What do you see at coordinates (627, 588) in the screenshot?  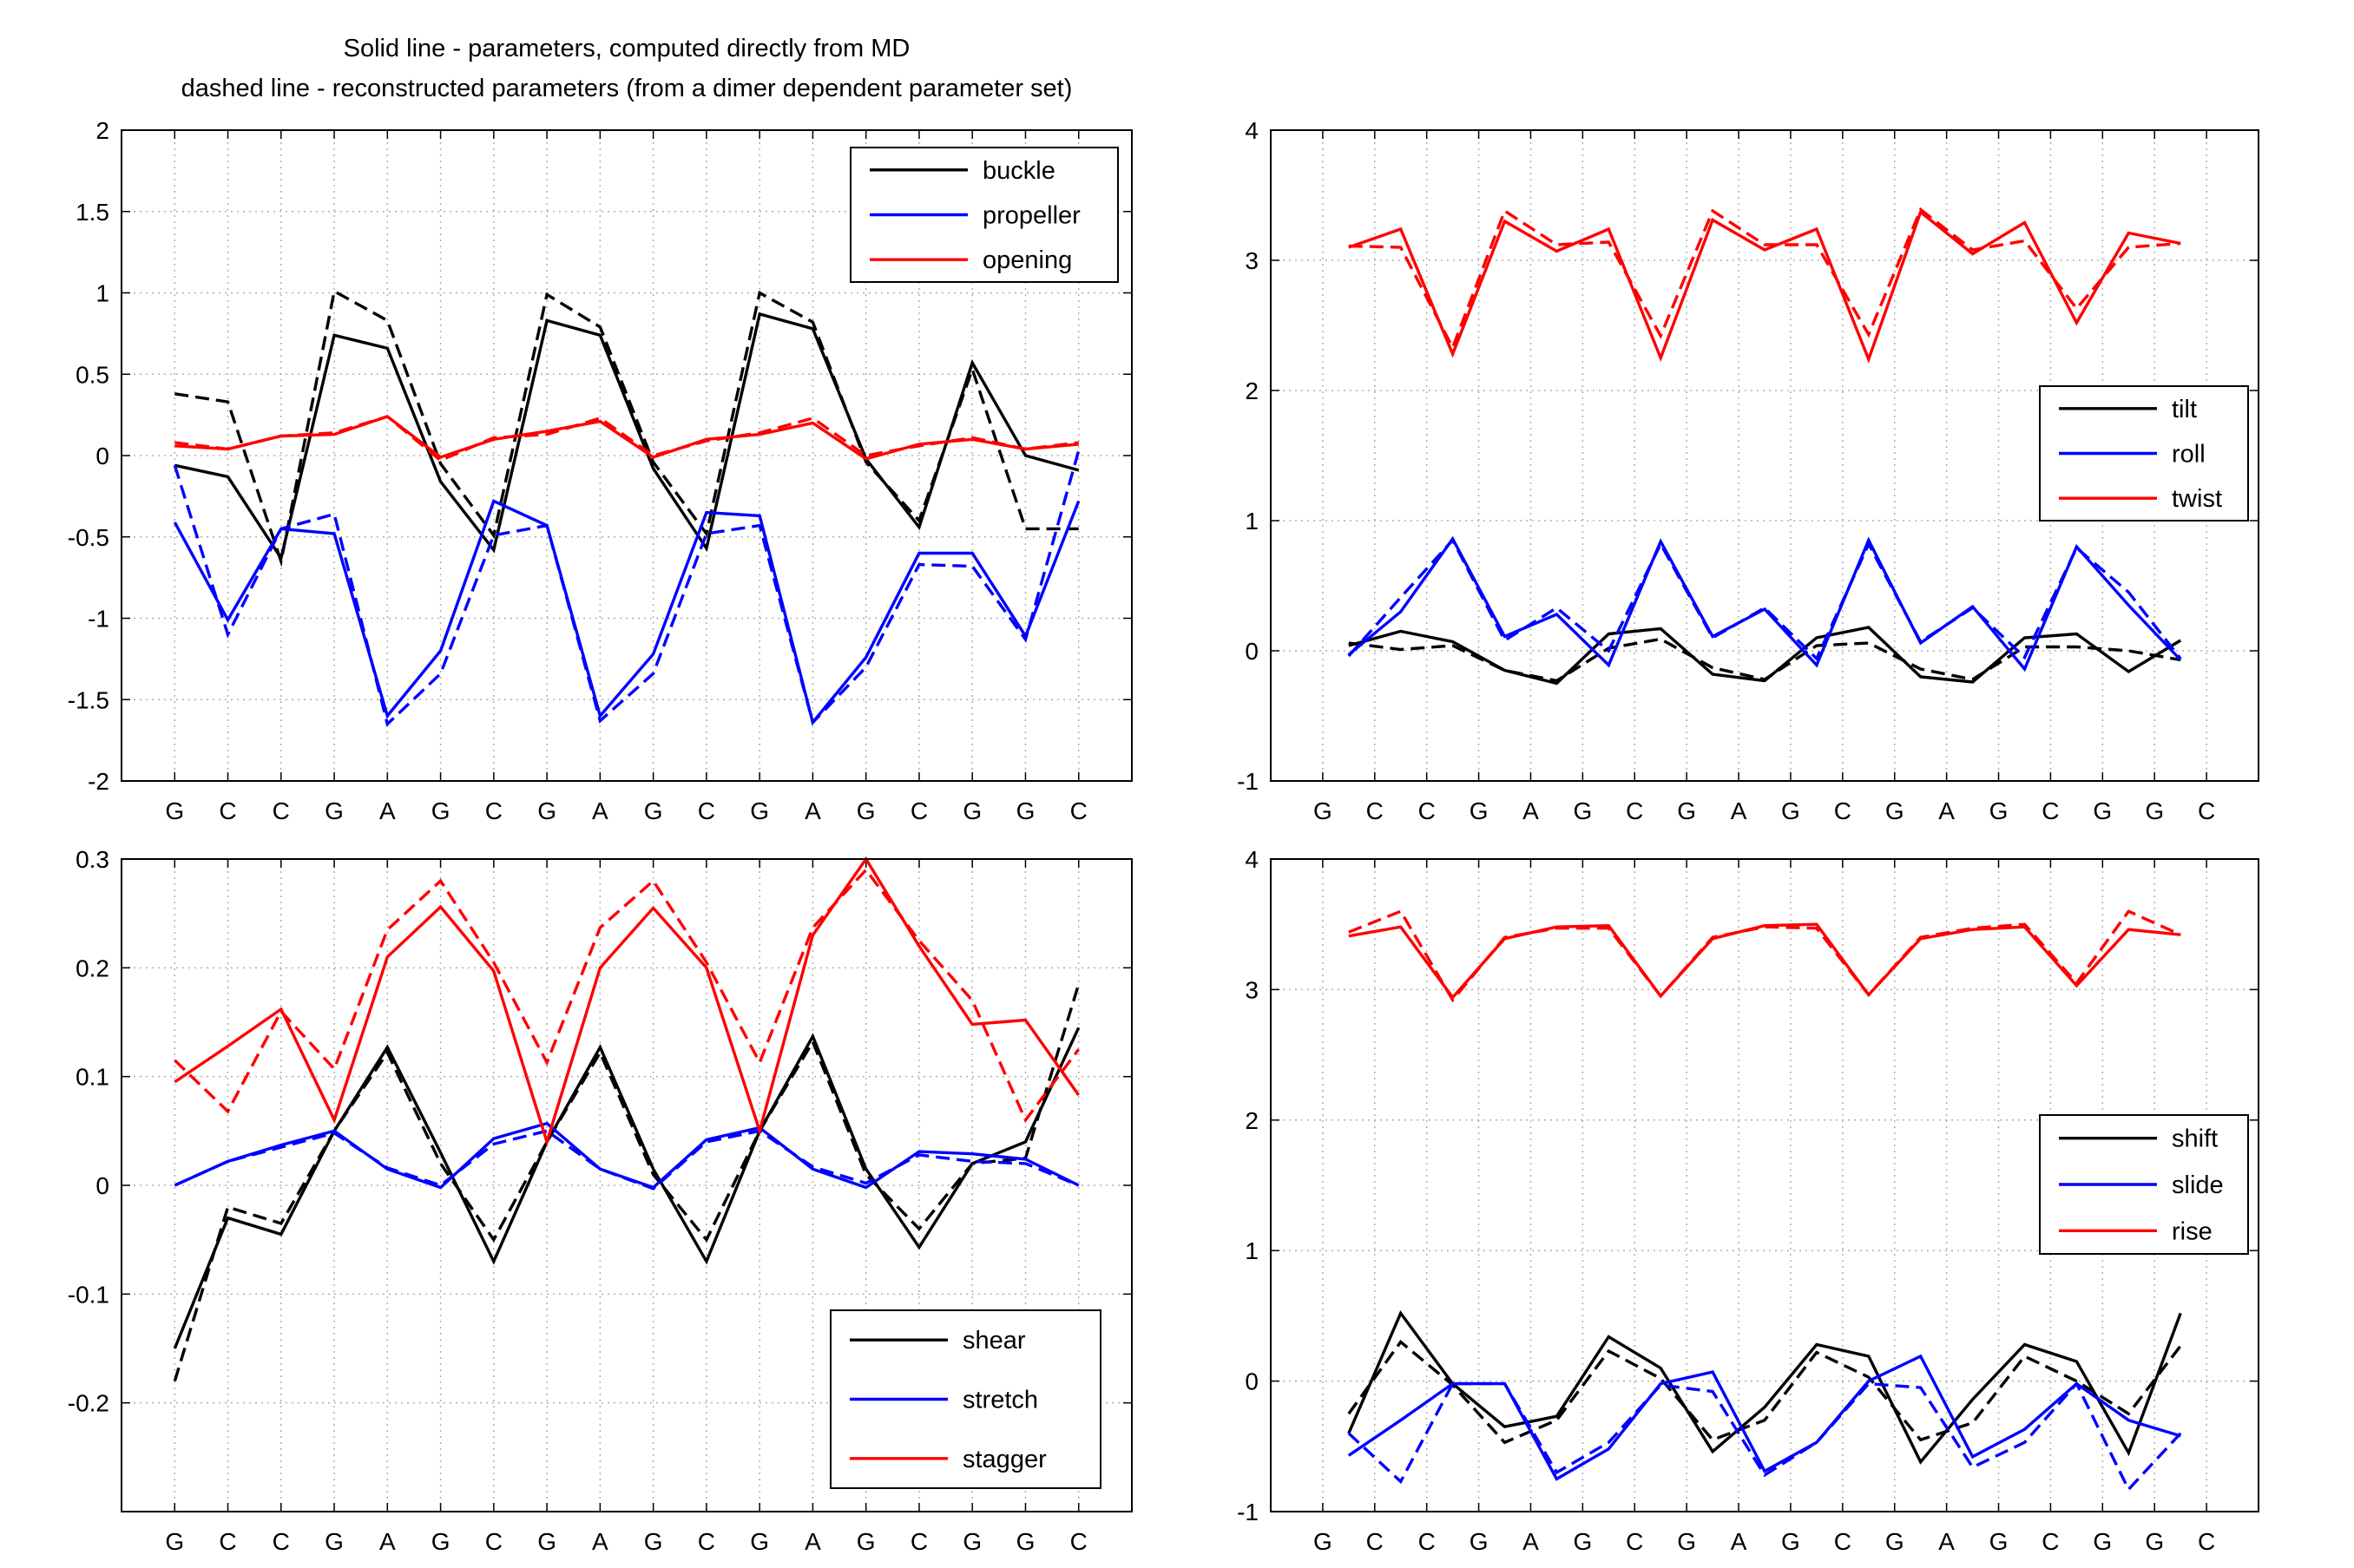 I see `propeller-dashed-line` at bounding box center [627, 588].